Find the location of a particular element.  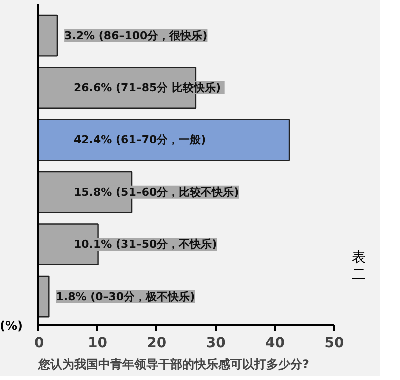

x-tick-label: 50 is located at coordinates (334, 344).